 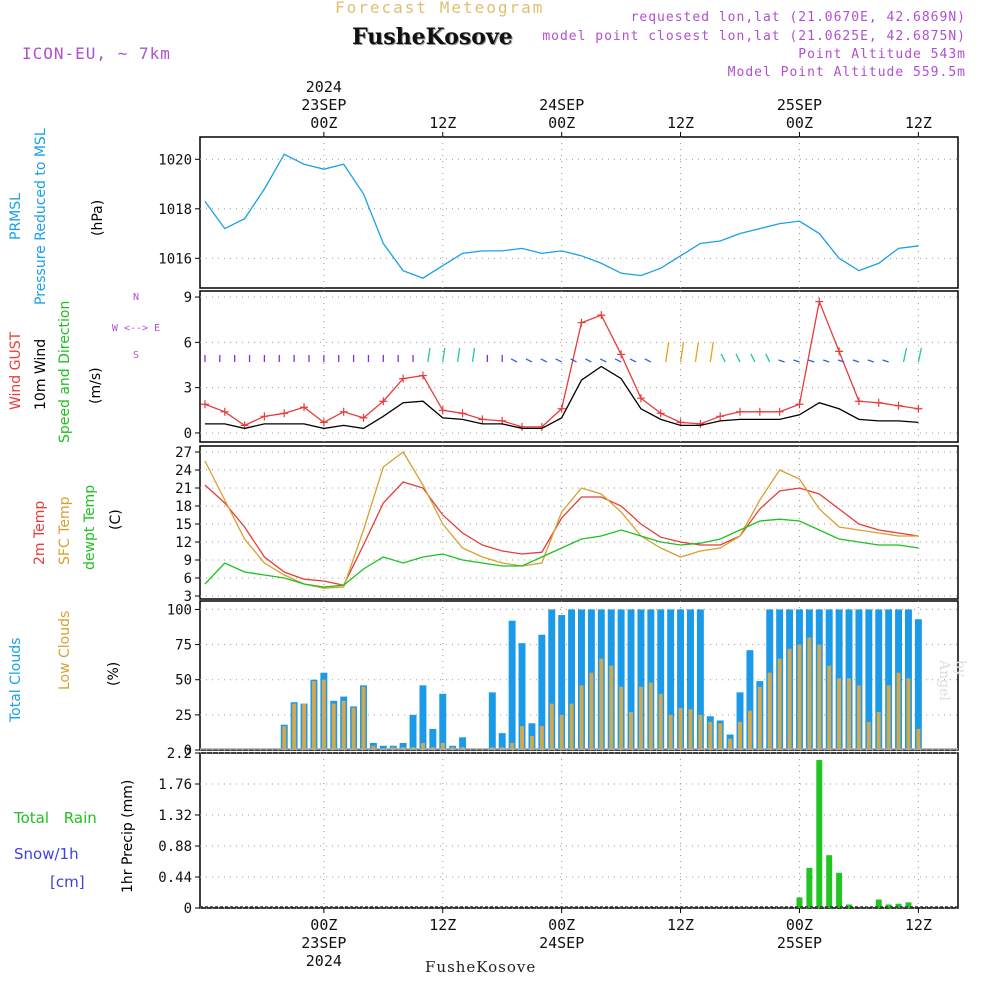 What do you see at coordinates (799, 105) in the screenshot?
I see `top-time-label: 25SEP` at bounding box center [799, 105].